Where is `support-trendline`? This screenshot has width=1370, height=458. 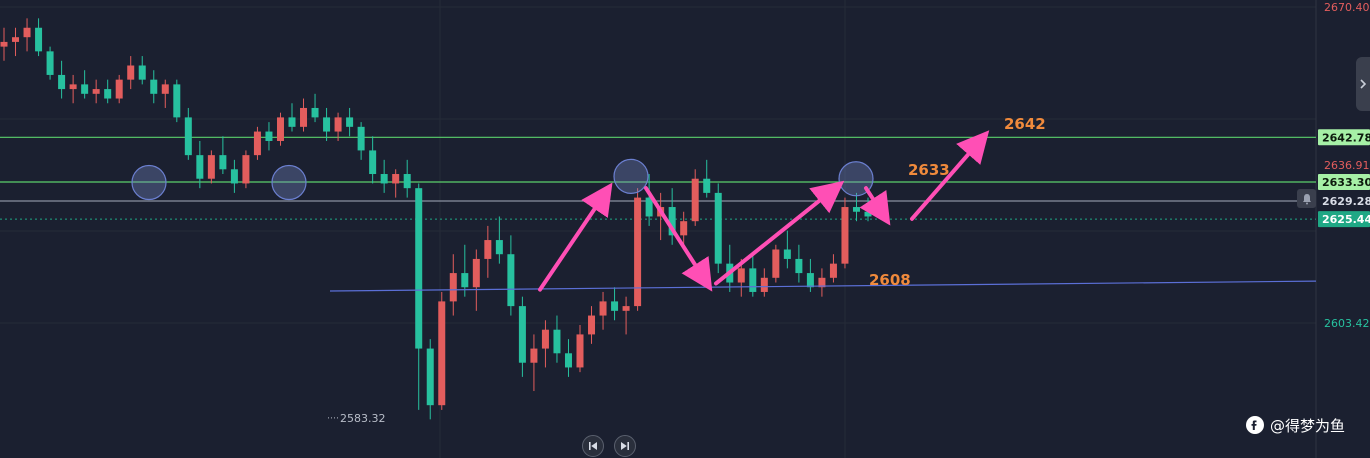
support-trendline is located at coordinates (823, 286).